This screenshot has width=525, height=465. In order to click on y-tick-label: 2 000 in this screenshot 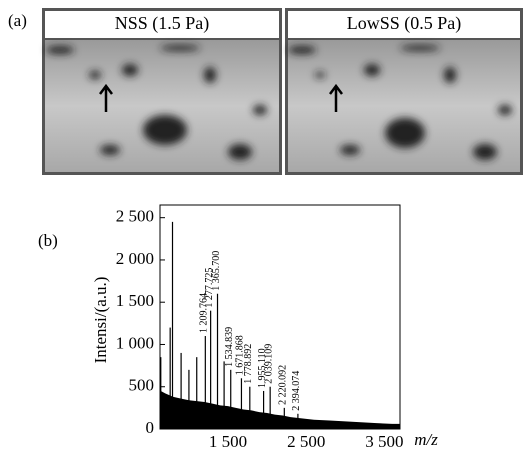, I will do `click(135, 258)`.